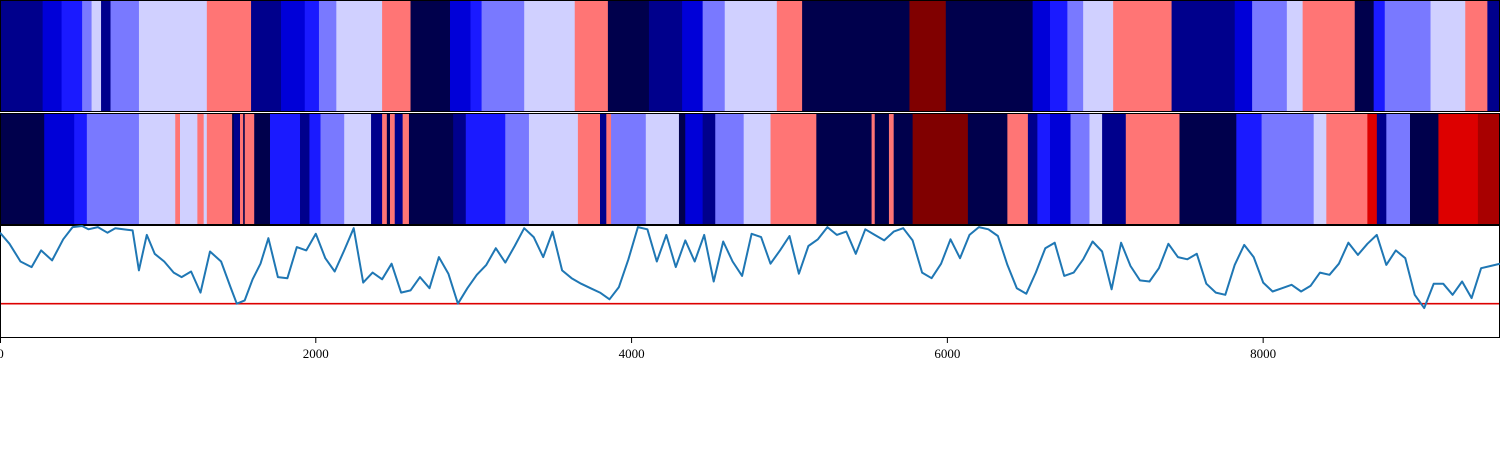  Describe the element at coordinates (638, 349) in the screenshot. I see `x-axis: 0 2000 4000 6000 8000` at that location.